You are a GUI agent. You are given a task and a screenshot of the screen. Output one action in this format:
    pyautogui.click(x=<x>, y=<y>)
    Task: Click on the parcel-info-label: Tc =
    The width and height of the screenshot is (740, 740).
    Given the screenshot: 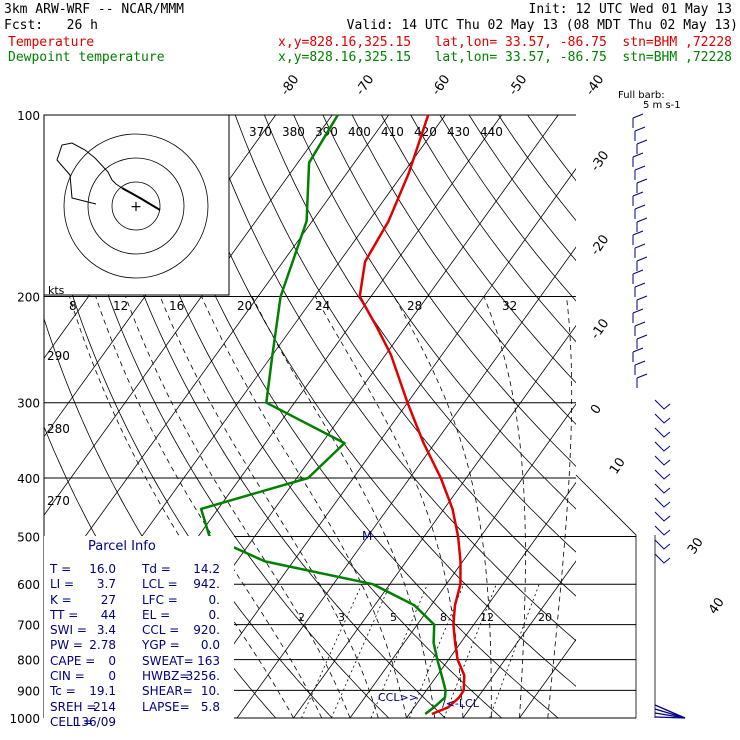 What is the action you would take?
    pyautogui.click(x=63, y=691)
    